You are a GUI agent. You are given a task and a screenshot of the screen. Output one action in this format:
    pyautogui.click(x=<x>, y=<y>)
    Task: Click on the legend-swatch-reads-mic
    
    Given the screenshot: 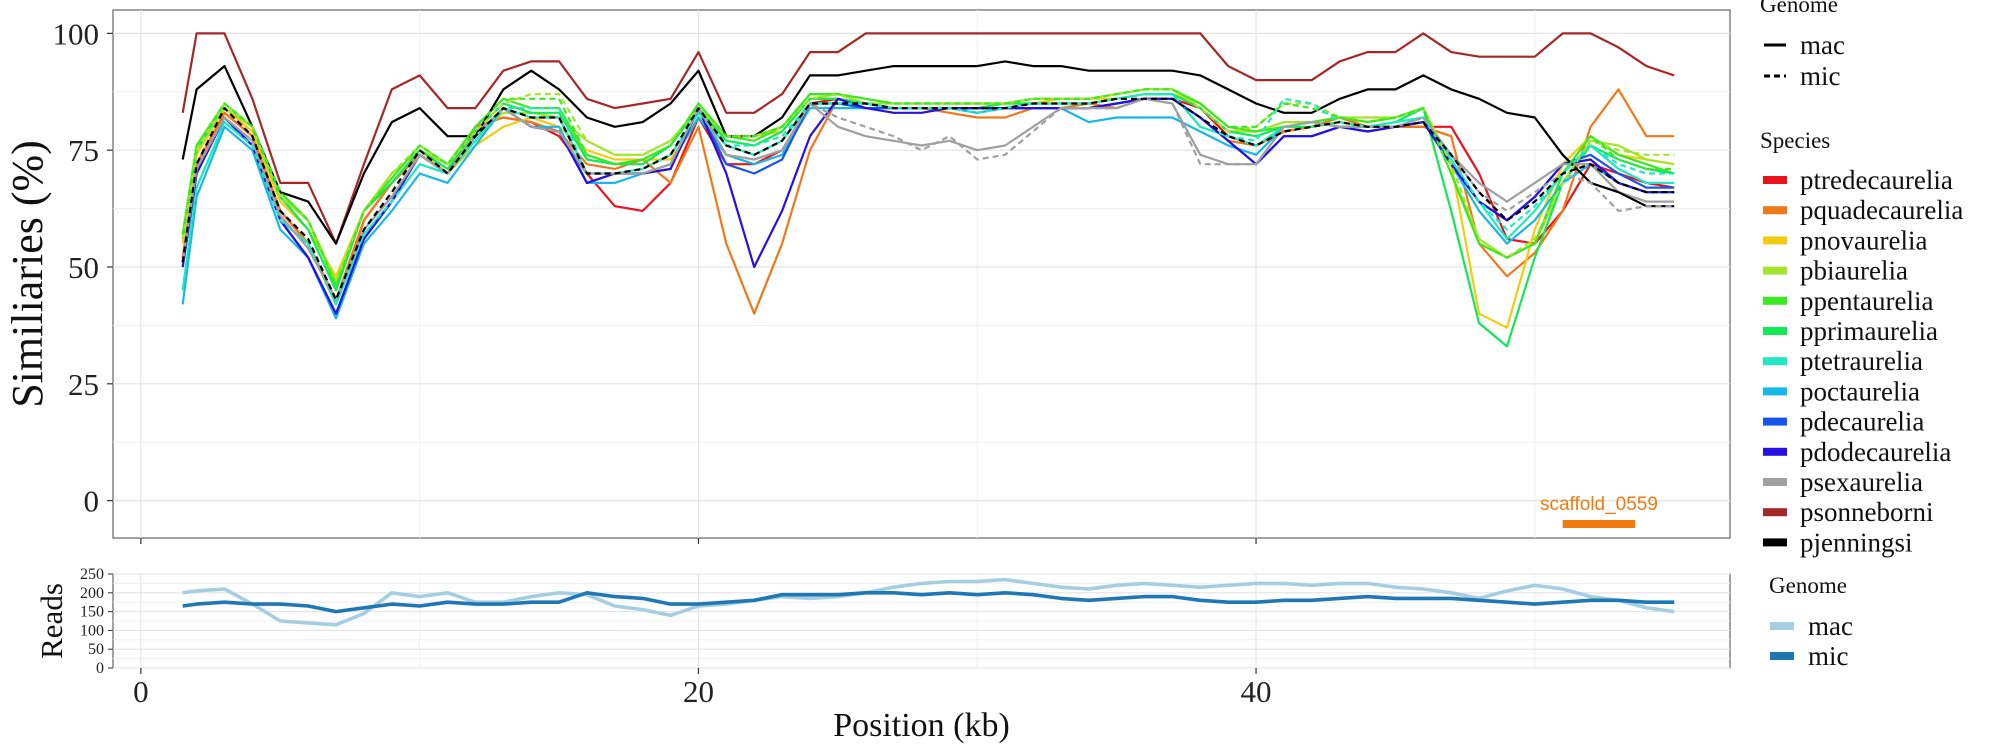 What is the action you would take?
    pyautogui.click(x=1782, y=656)
    